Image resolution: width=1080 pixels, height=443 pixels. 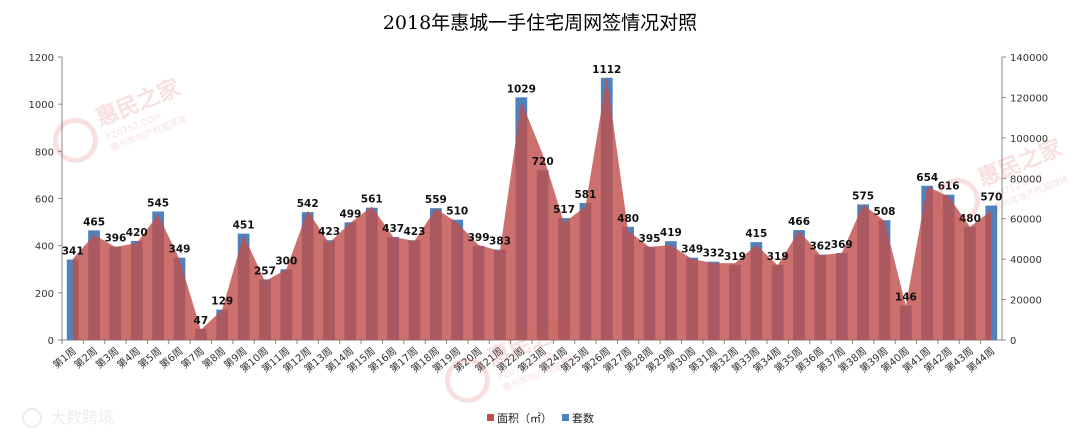 I want to click on data-label: 396, so click(x=115, y=239).